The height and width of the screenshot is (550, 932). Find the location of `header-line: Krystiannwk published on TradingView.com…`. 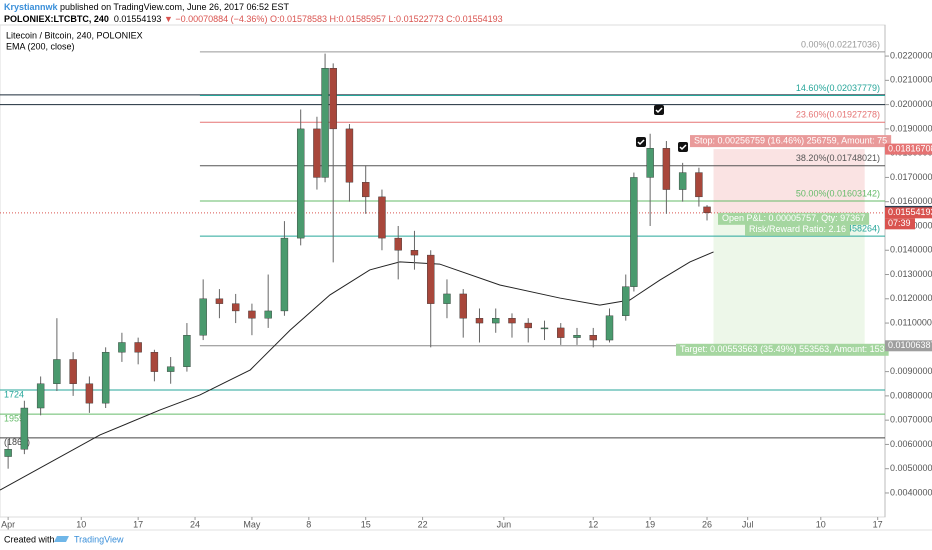

header-line: Krystiannwk published on TradingView.com… is located at coordinates (146, 7).